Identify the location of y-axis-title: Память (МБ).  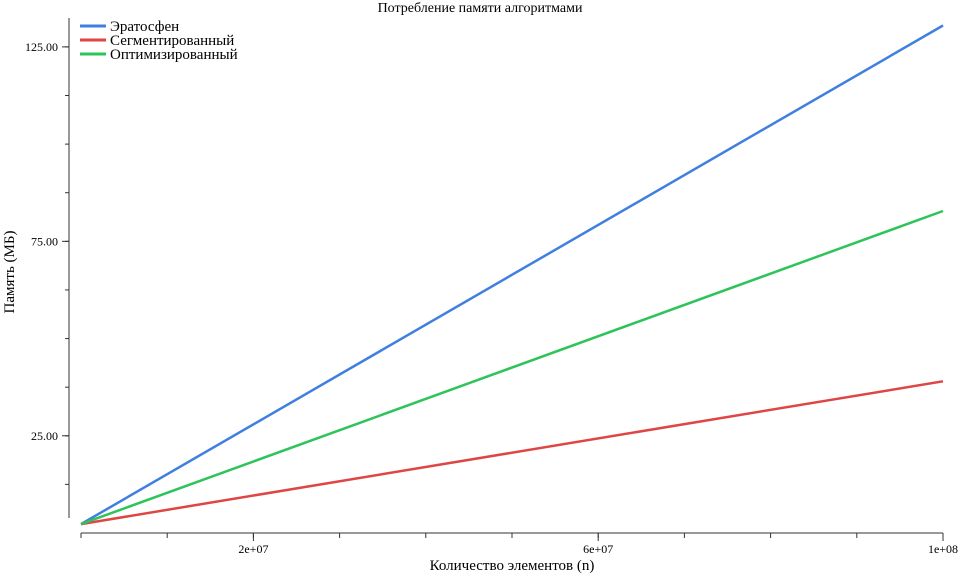
(10, 272).